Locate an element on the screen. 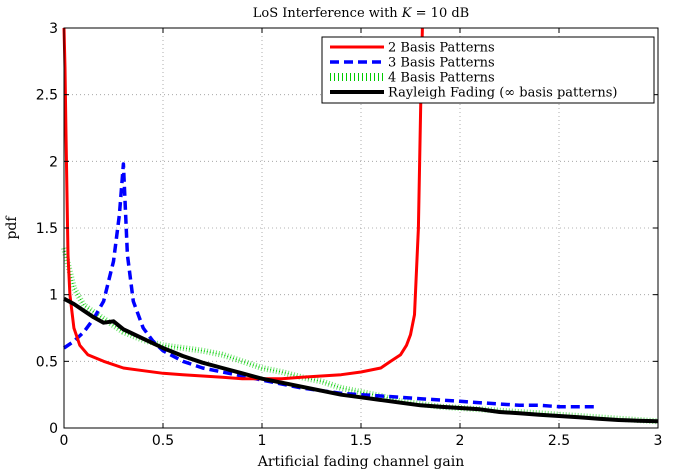 The width and height of the screenshot is (673, 473). x-tick-label-6: 3 is located at coordinates (658, 441).